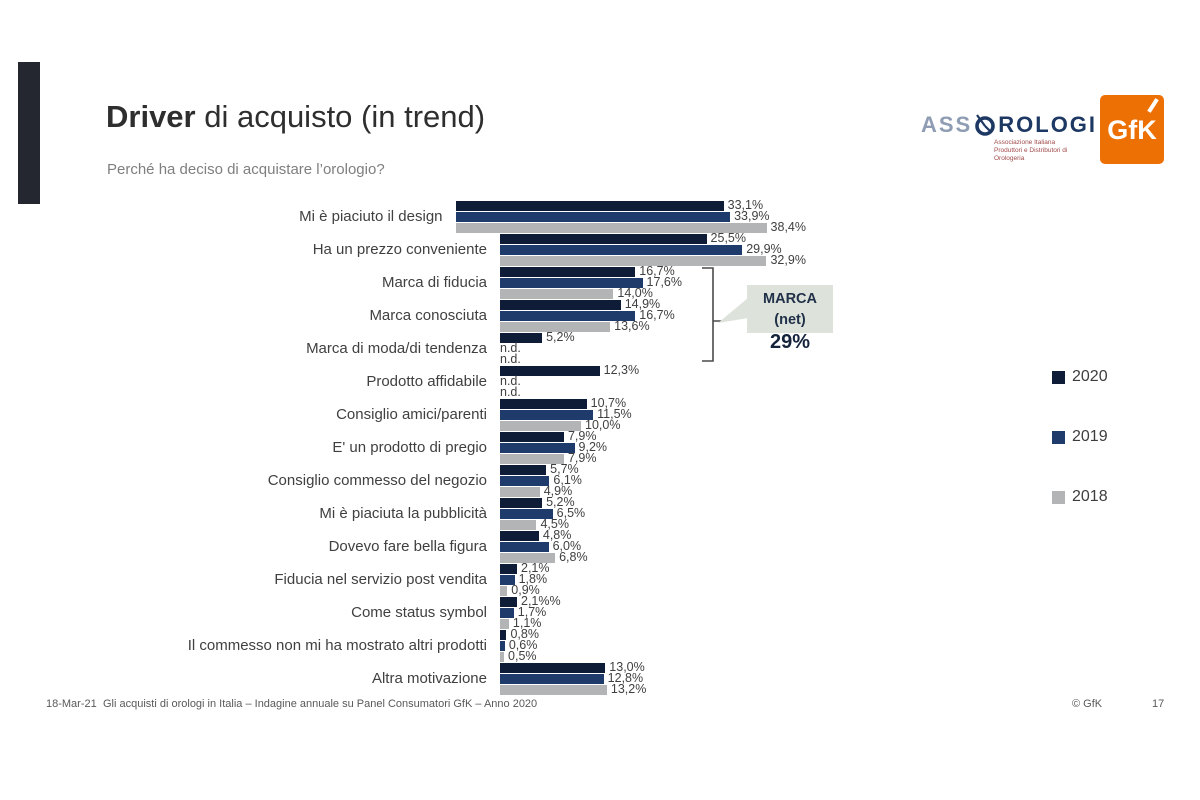  I want to click on bar-line-2018: n.d., so click(653, 359).